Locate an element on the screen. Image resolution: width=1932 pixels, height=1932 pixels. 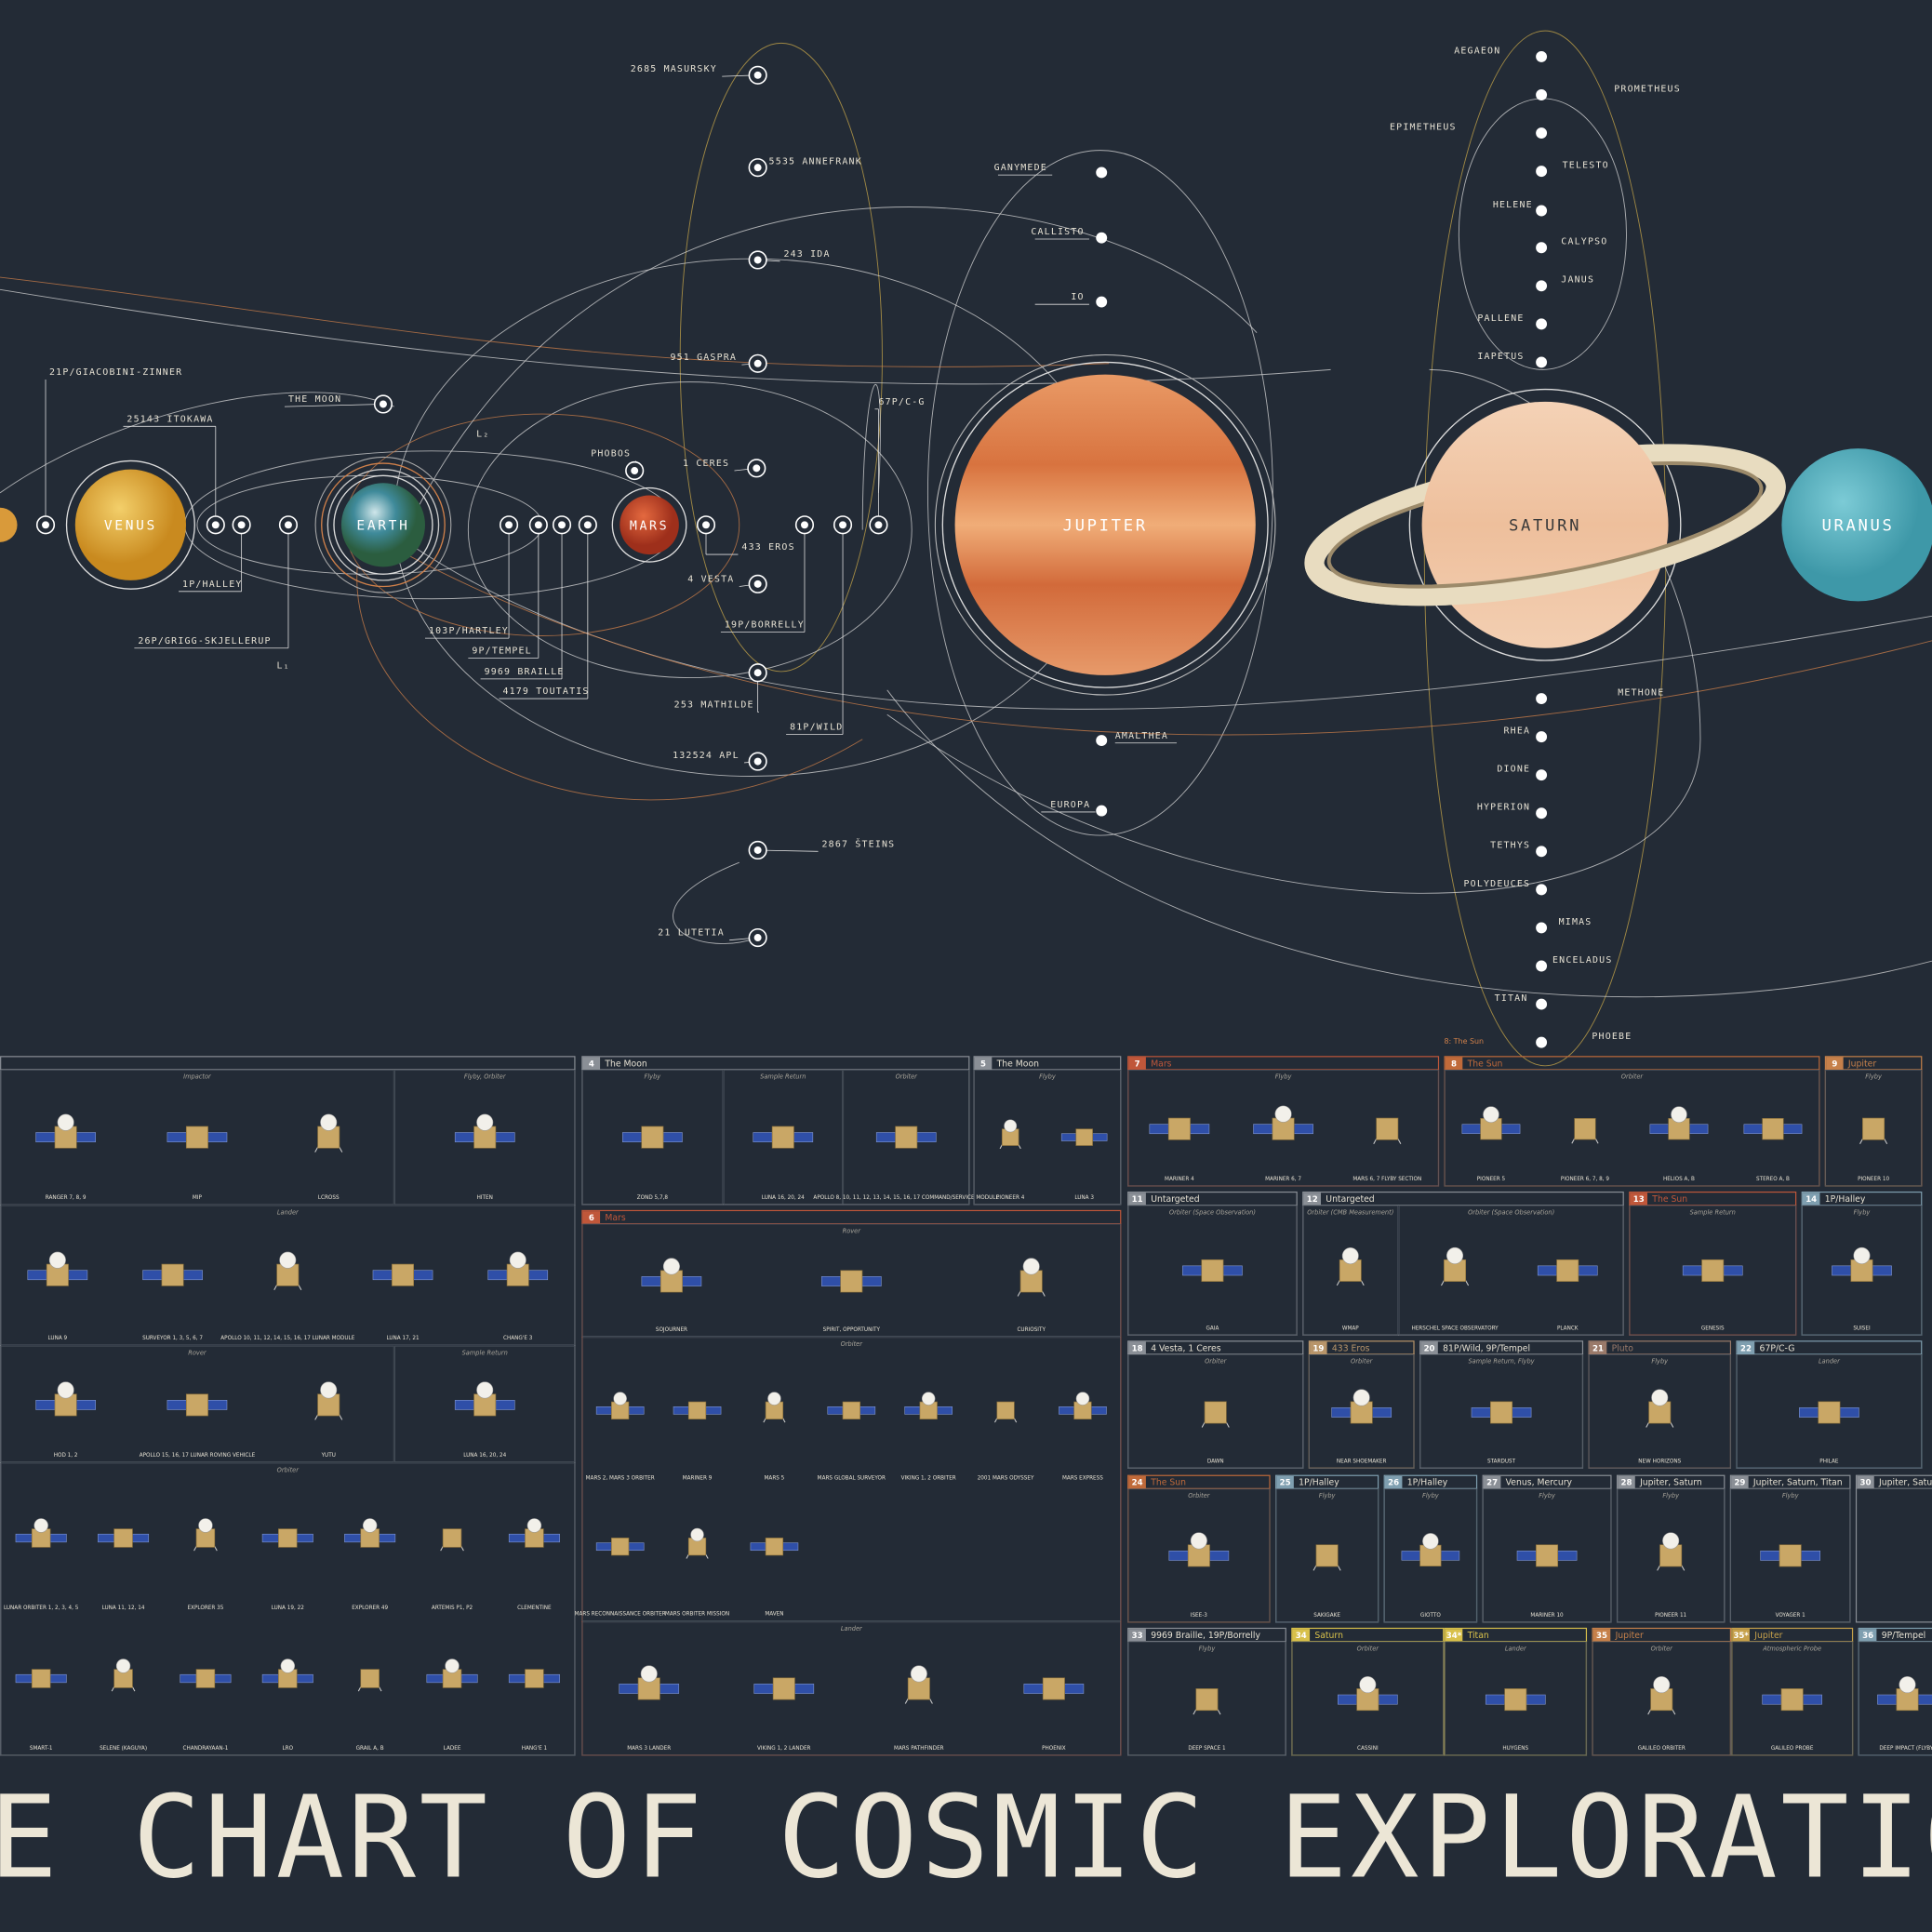
spacecraft-name: MARS RECONNAISSANCE ORBITER is located at coordinates (620, 1615).